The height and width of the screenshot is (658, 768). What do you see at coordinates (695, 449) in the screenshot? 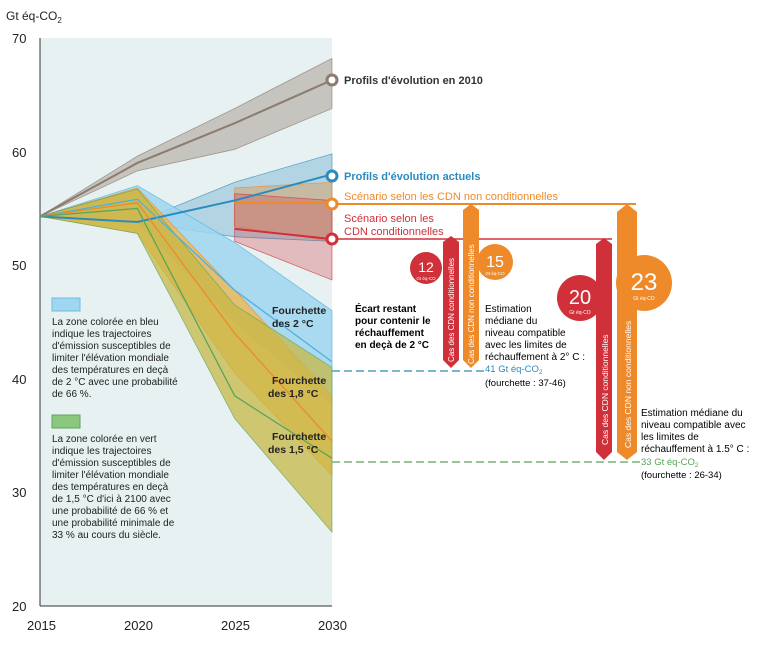
I see `est15-line: réchauffement à 1.5° C :` at bounding box center [695, 449].